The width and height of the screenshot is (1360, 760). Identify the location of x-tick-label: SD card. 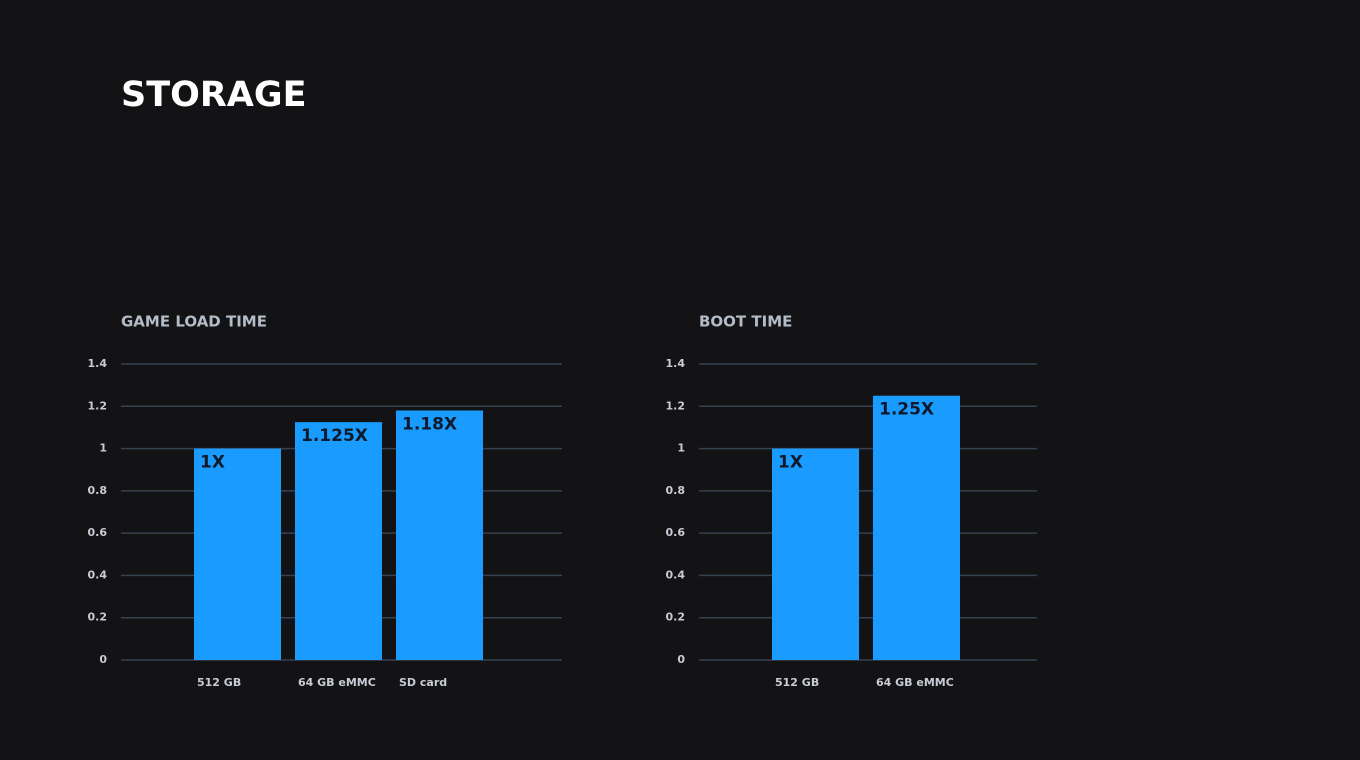
(423, 682).